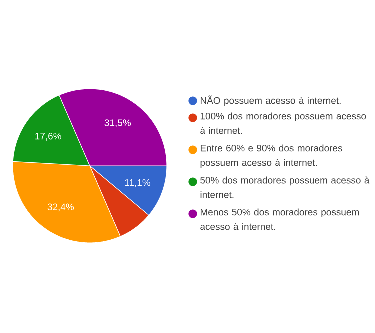 This screenshot has height=333, width=375. Describe the element at coordinates (283, 123) in the screenshot. I see `legend-label: 100% dos moradores possuem acesso à internet.` at that location.